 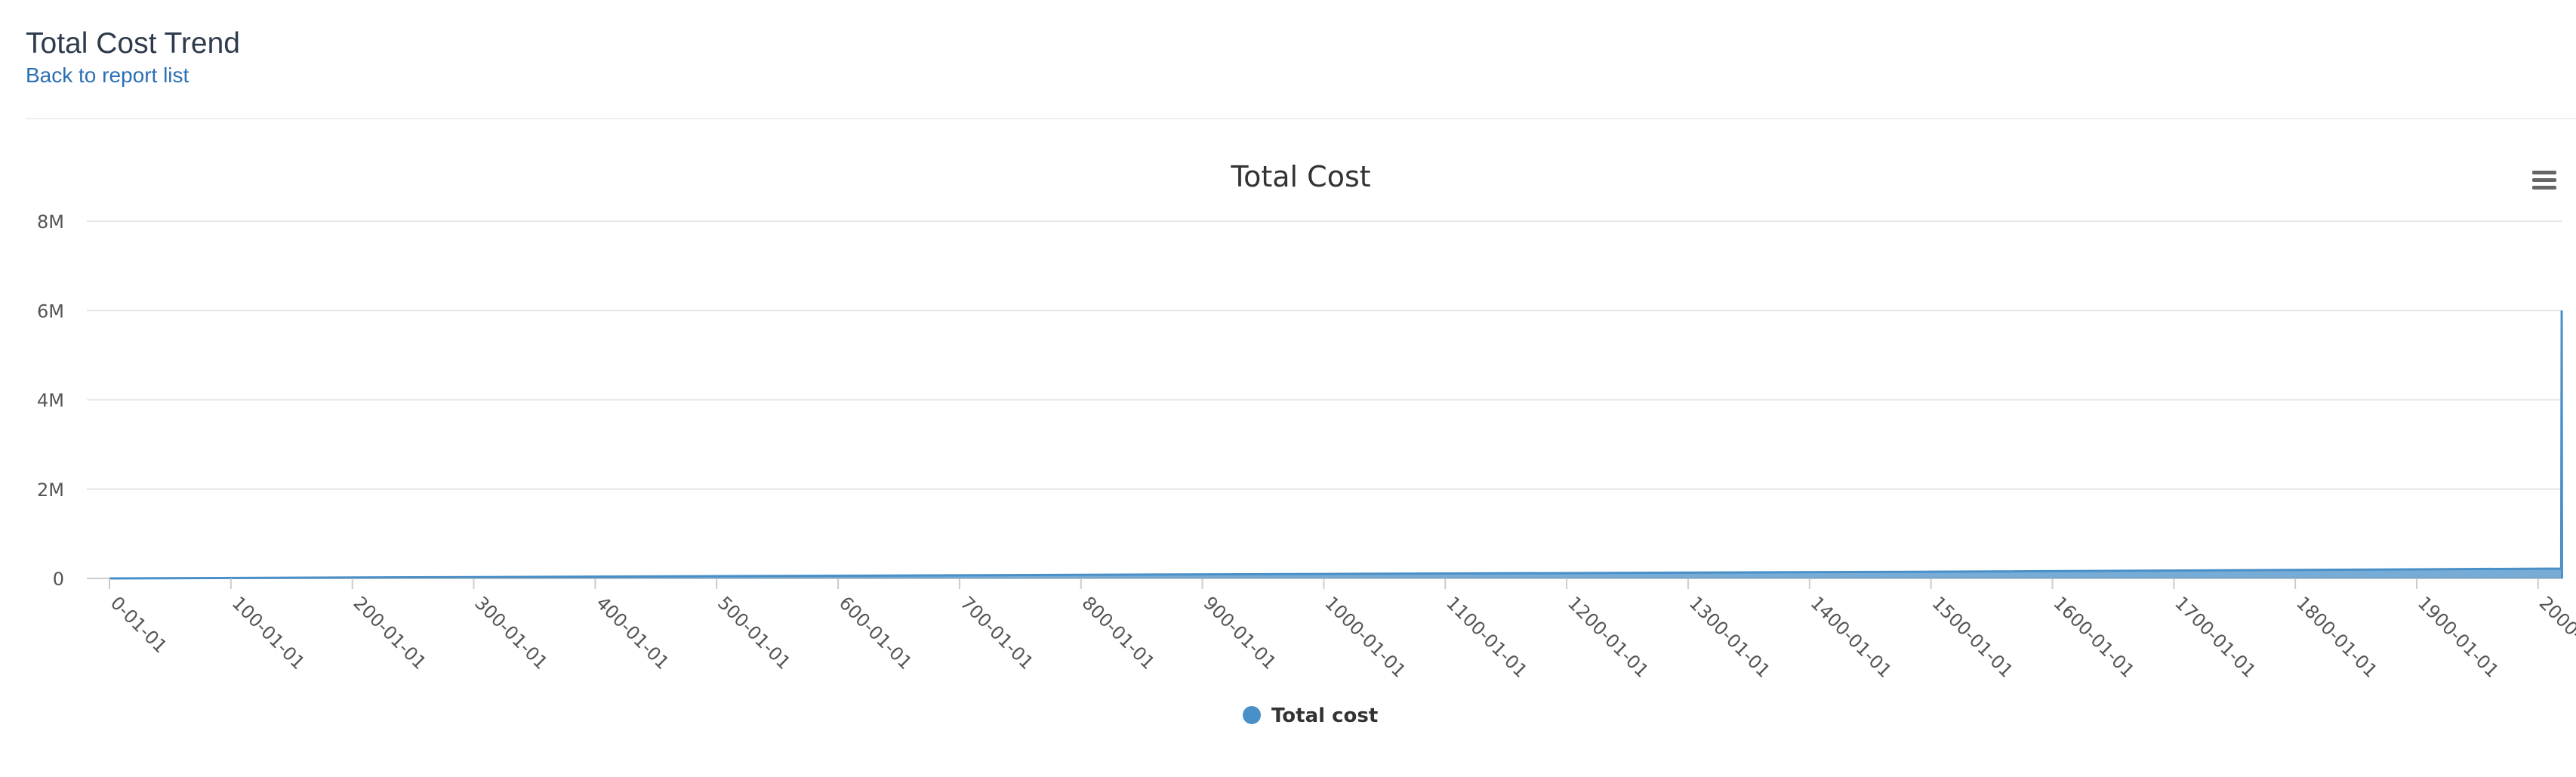 I want to click on x-tick-label: 1300-01-01, so click(x=1729, y=636).